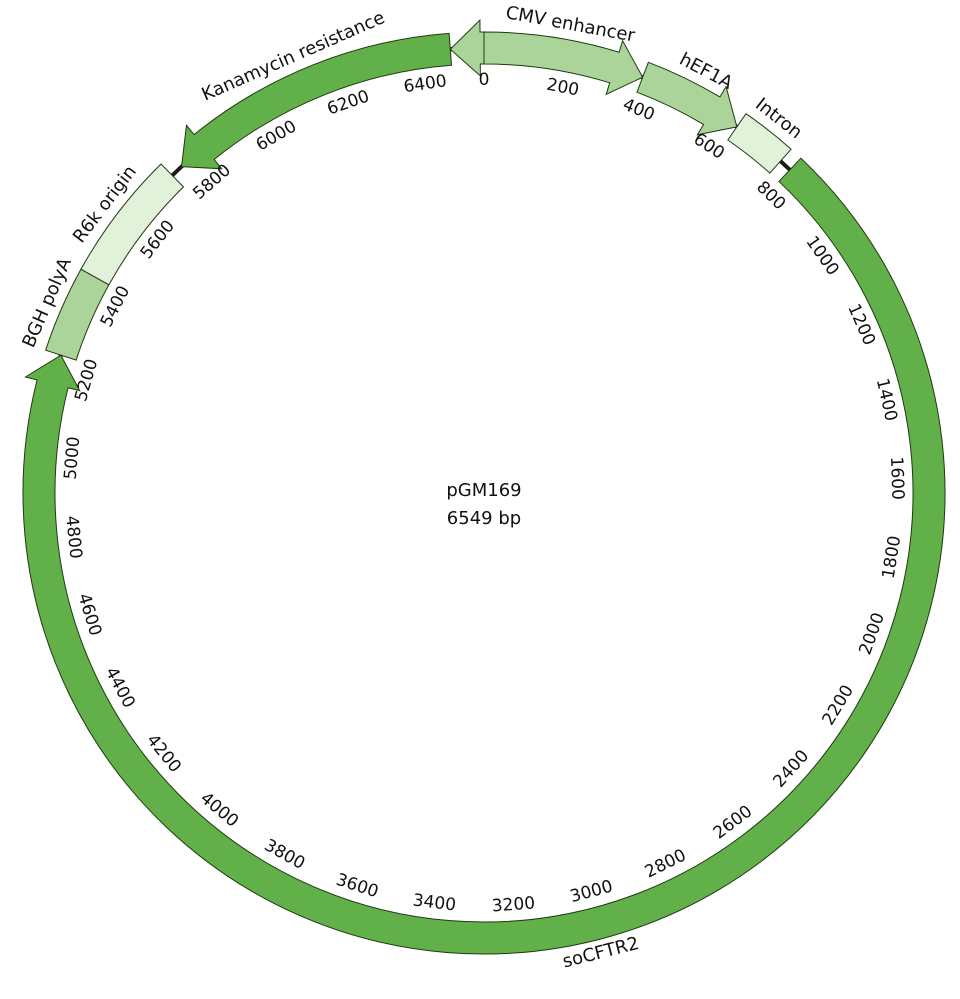 The height and width of the screenshot is (999, 960). I want to click on tick-label-3000: 3000, so click(591, 891).